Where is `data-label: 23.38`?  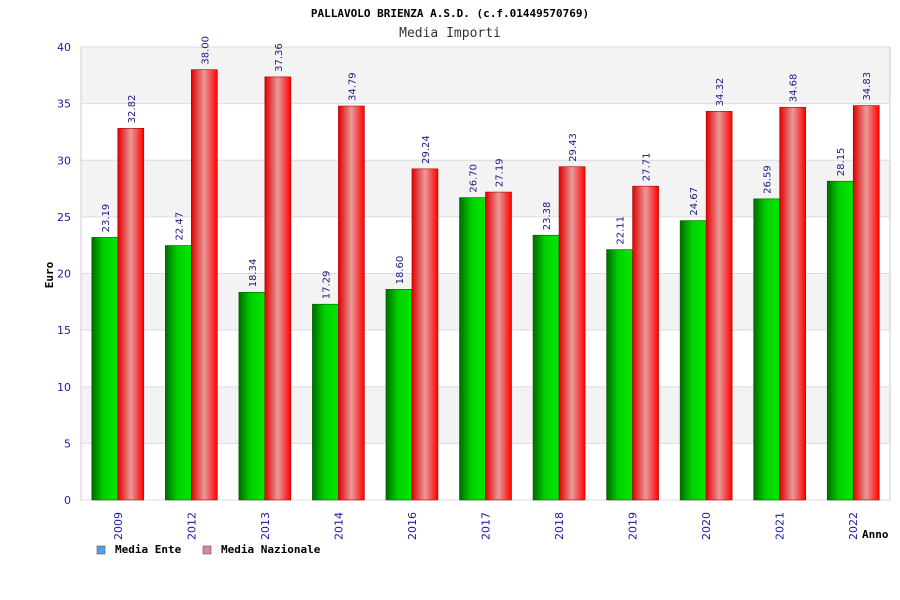 data-label: 23.38 is located at coordinates (547, 216).